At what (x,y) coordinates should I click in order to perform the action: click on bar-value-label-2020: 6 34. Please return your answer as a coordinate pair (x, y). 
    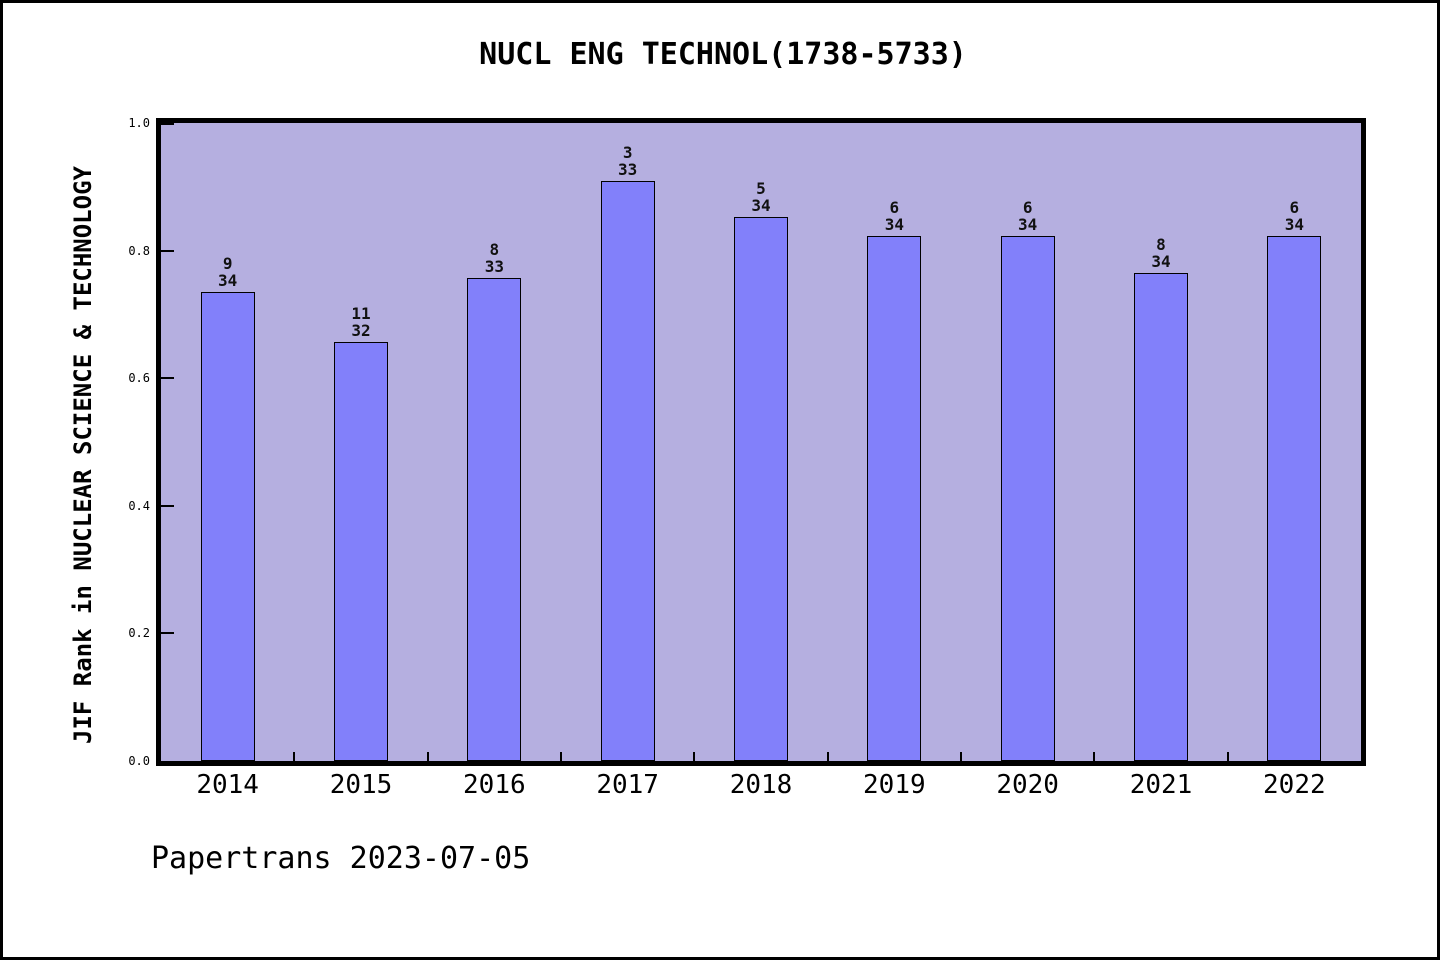
    Looking at the image, I should click on (1028, 216).